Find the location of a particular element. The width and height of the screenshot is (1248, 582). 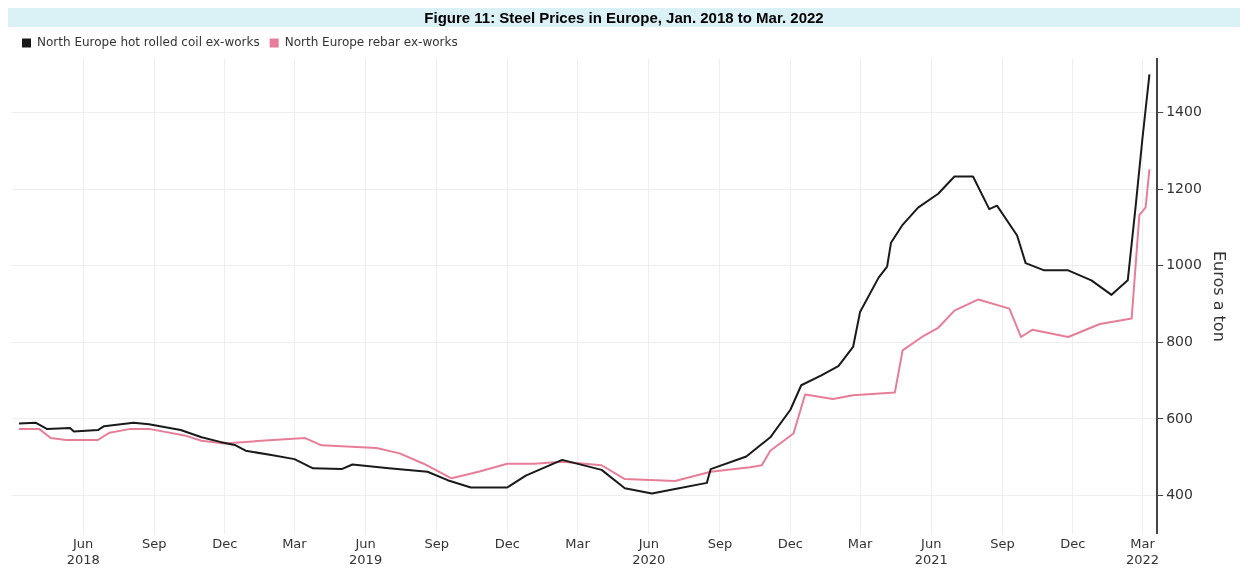

x-tick-label: Jun 2019 is located at coordinates (366, 551).